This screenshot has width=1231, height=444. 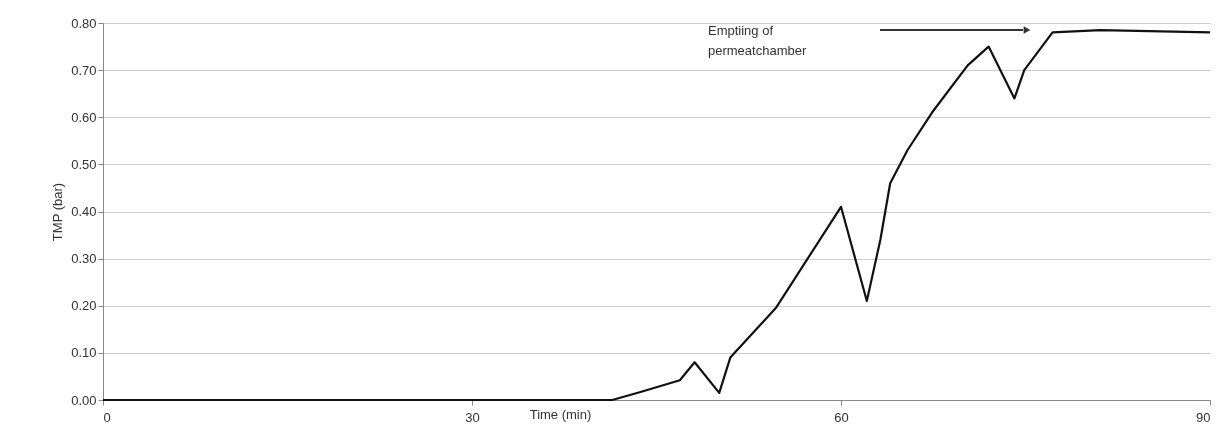 I want to click on x-axis-title: Time (min), so click(x=560, y=414).